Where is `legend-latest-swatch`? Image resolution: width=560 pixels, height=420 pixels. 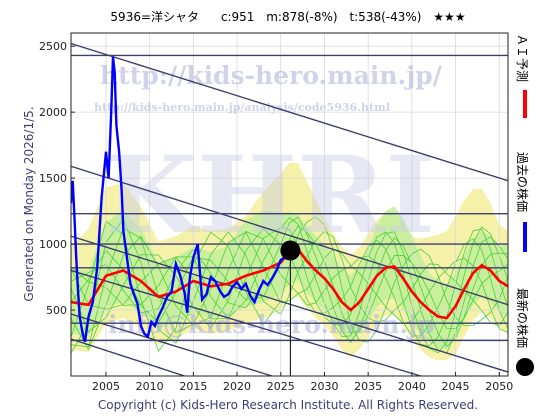 legend-latest-swatch is located at coordinates (525, 367).